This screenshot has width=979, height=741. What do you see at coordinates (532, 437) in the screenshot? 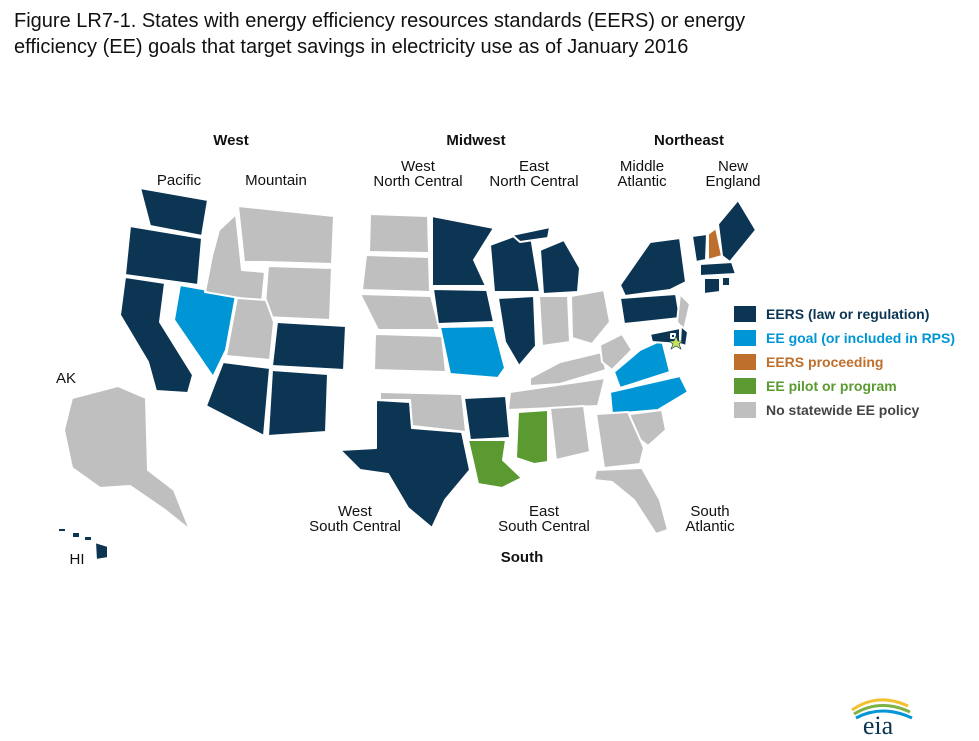
I see `state-ms` at bounding box center [532, 437].